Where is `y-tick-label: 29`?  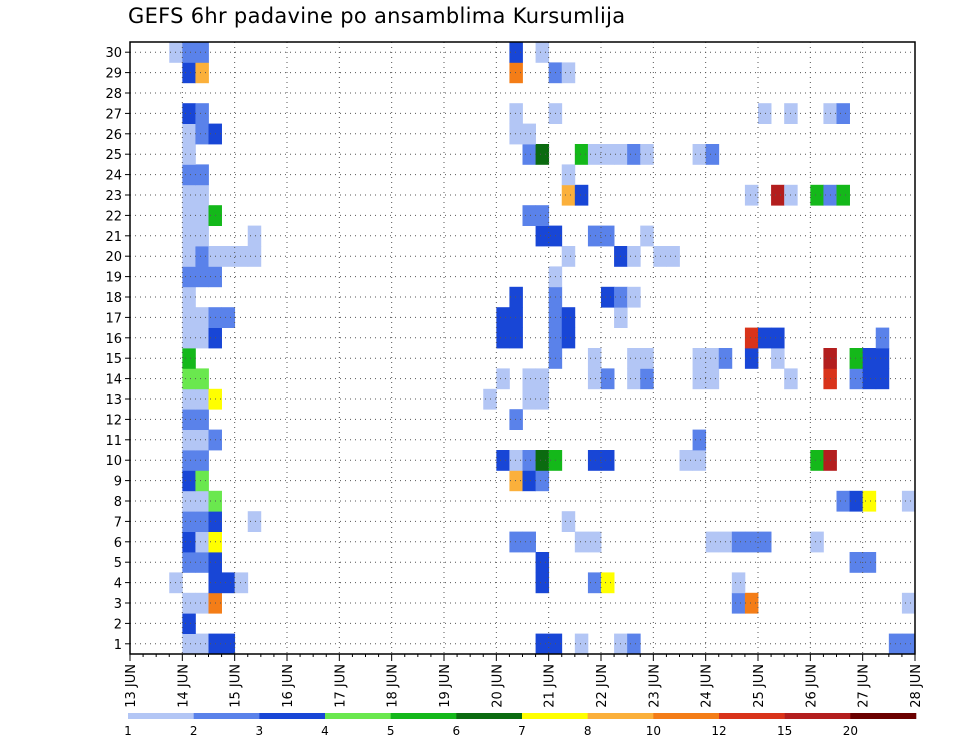
y-tick-label: 29 is located at coordinates (113, 74).